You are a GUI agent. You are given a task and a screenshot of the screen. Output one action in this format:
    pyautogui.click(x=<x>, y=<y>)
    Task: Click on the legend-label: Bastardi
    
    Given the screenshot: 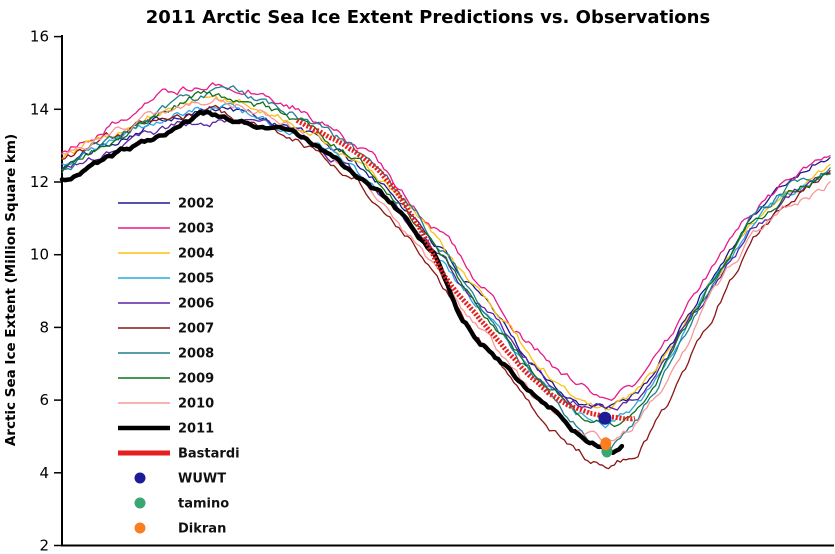 What is the action you would take?
    pyautogui.click(x=209, y=454)
    